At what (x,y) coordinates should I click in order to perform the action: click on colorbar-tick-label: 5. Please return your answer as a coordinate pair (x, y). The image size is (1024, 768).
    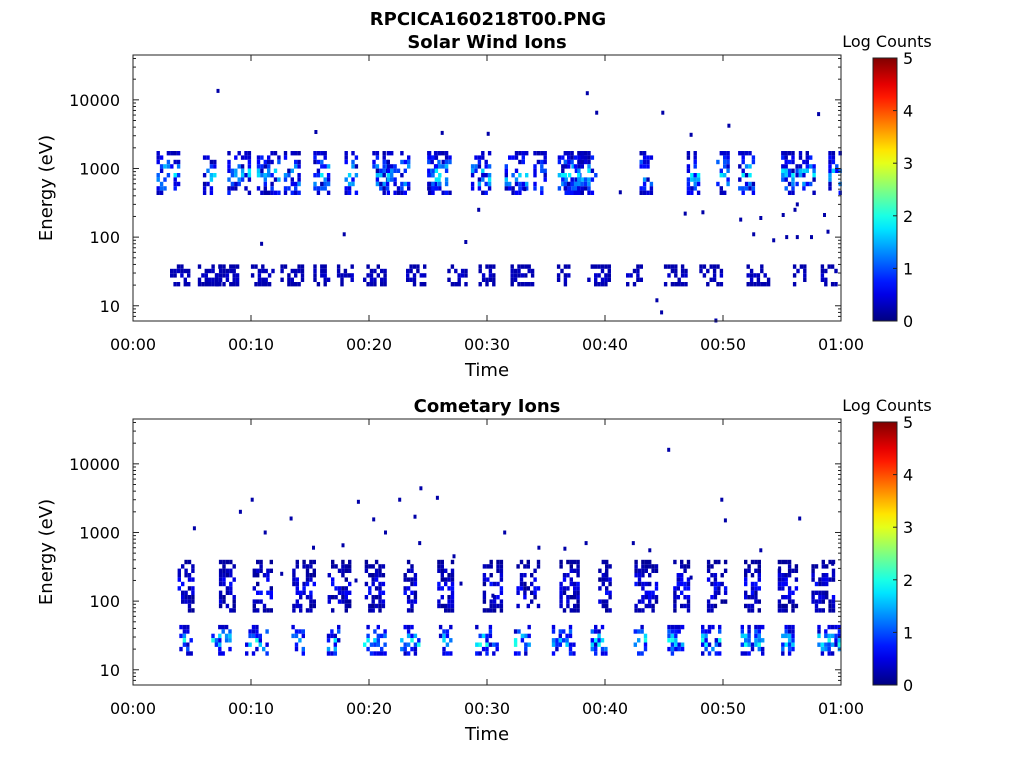
    Looking at the image, I should click on (908, 58).